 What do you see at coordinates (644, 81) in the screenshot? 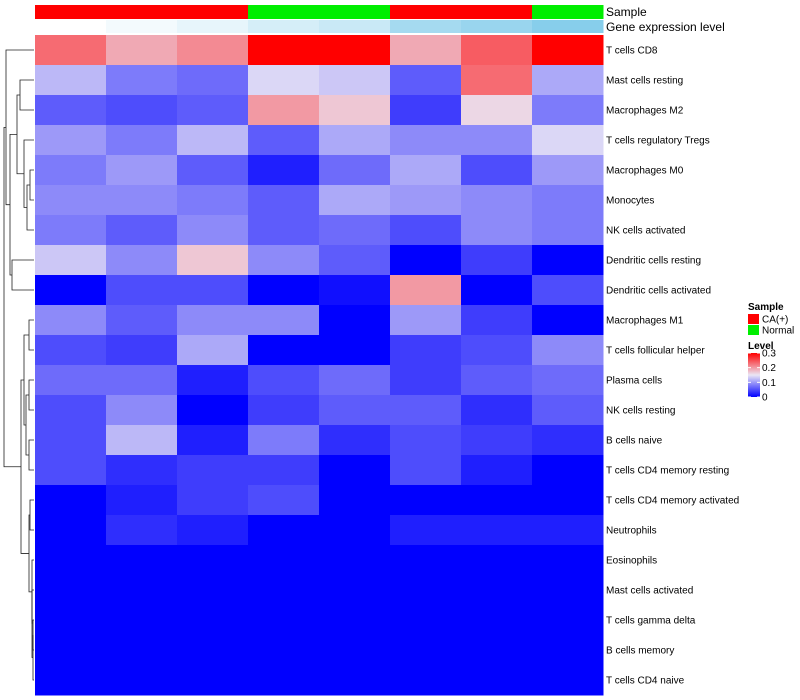
I see `row-label: Mast cells resting` at bounding box center [644, 81].